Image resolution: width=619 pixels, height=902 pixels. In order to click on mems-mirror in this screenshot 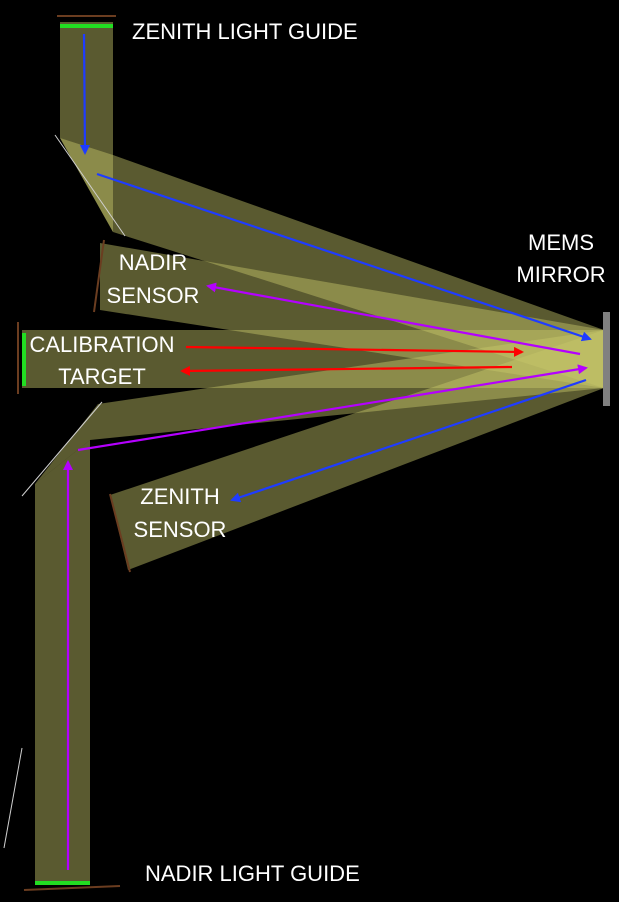, I will do `click(606, 359)`.